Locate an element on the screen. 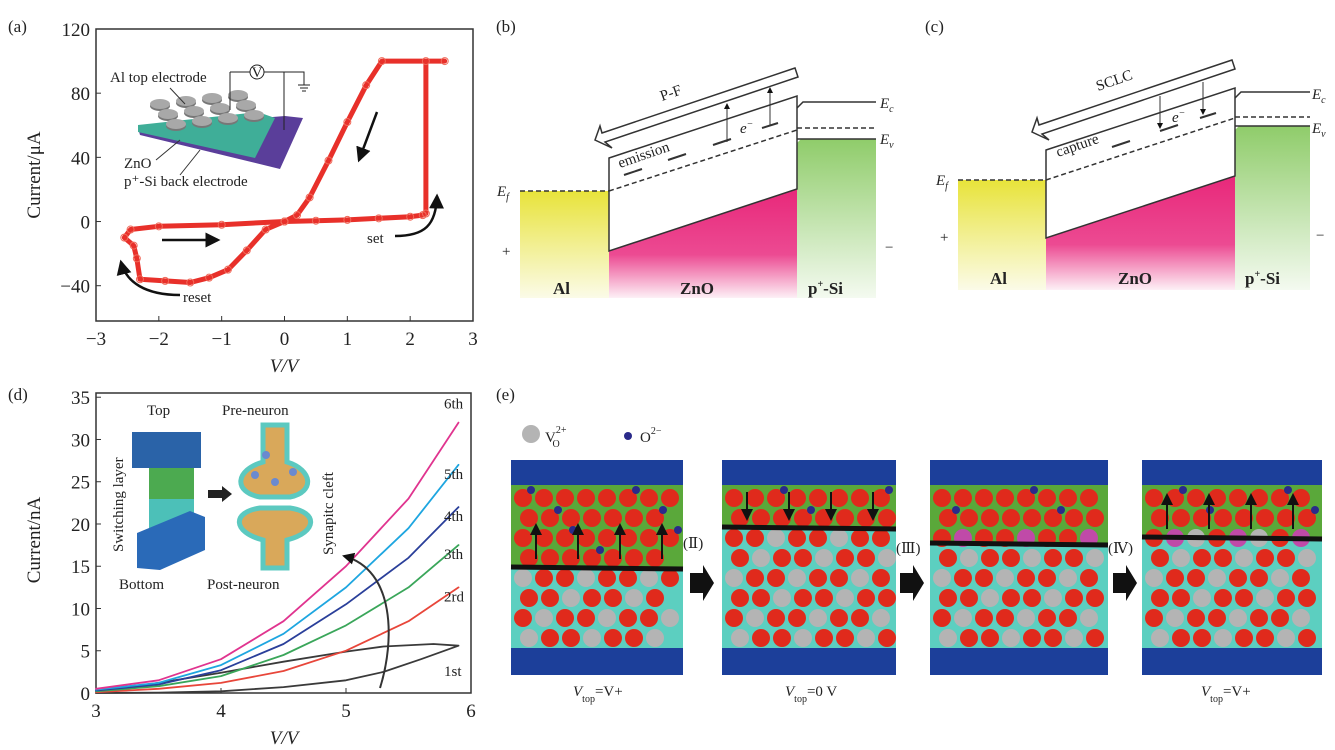  y-tick-label: 0 is located at coordinates (86, 694).